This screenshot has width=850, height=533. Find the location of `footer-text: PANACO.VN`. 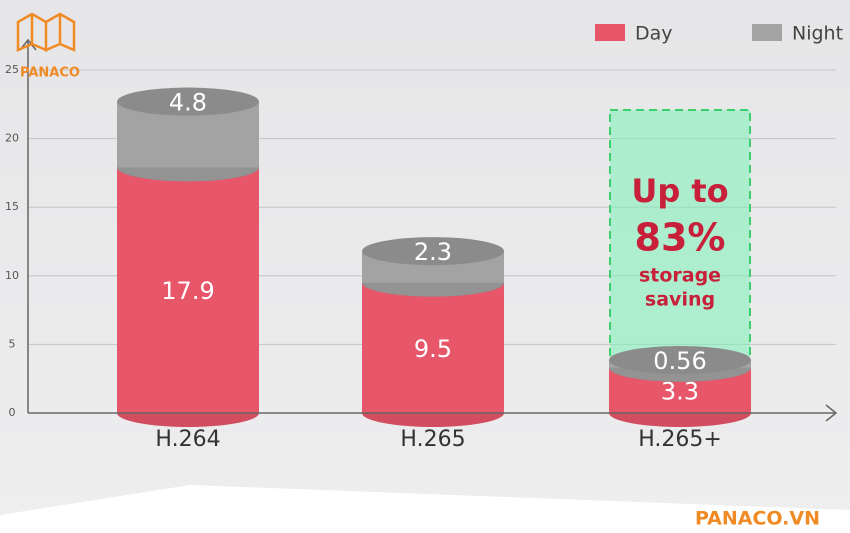

footer-text: PANACO.VN is located at coordinates (757, 519).